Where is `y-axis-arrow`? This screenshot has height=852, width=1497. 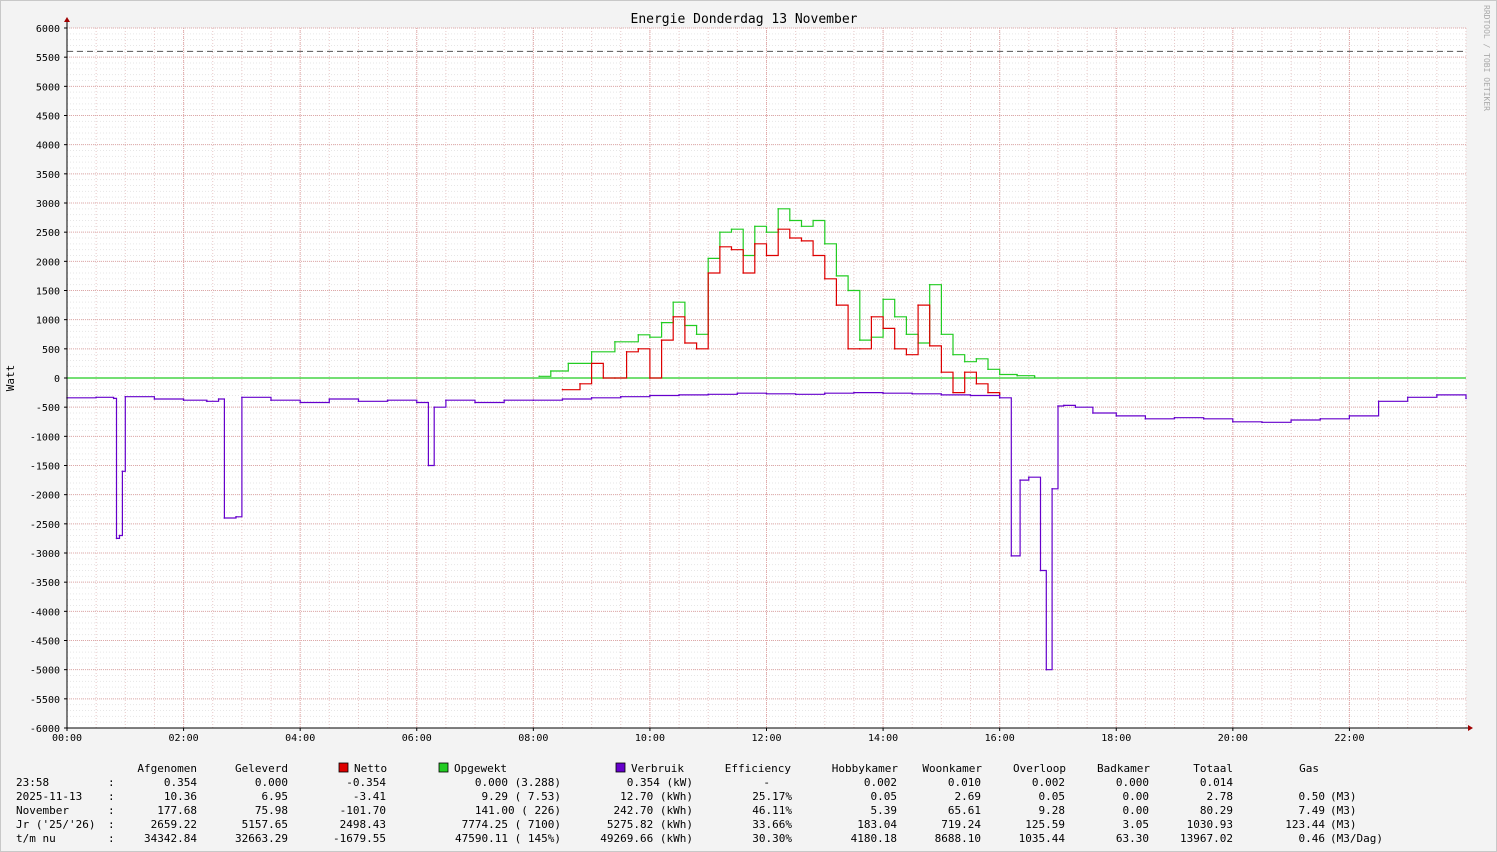
y-axis-arrow is located at coordinates (67, 19).